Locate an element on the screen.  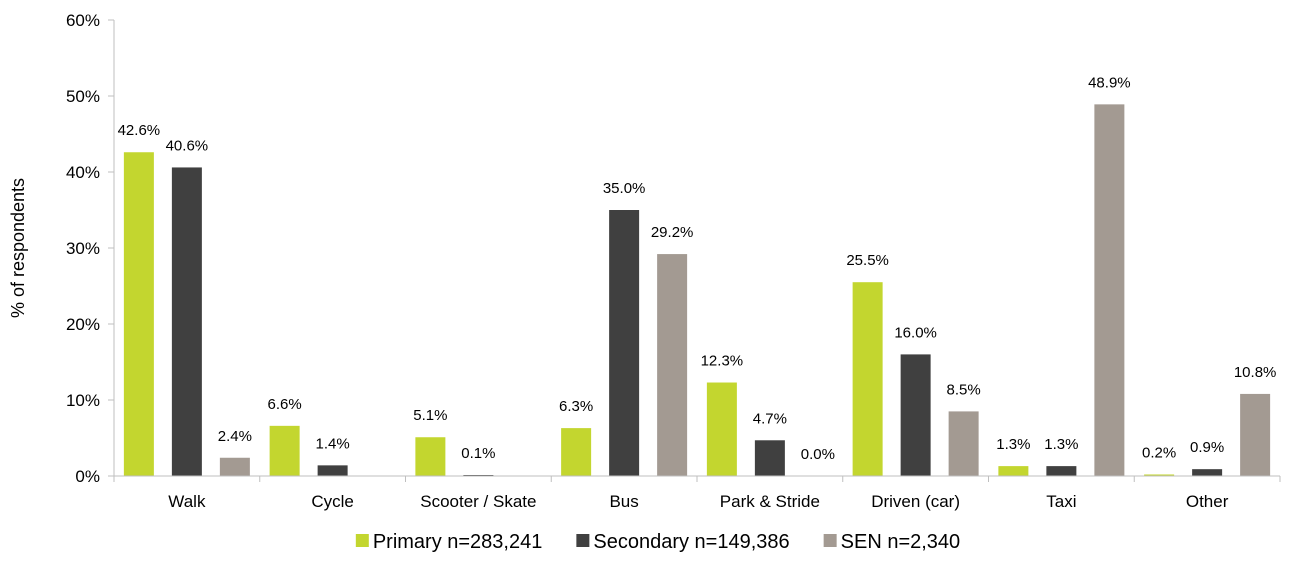
data-label: 8.5% is located at coordinates (964, 389).